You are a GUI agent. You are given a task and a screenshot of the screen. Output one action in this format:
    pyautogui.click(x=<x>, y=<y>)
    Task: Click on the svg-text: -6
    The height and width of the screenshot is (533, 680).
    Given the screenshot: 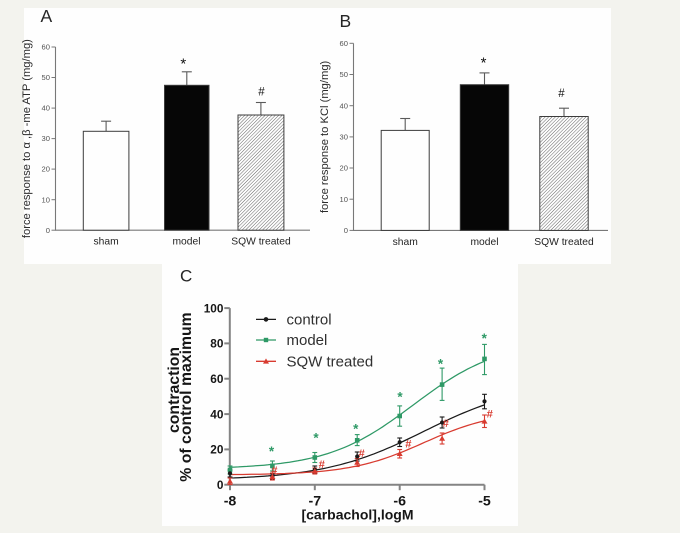 What is the action you would take?
    pyautogui.click(x=399, y=501)
    